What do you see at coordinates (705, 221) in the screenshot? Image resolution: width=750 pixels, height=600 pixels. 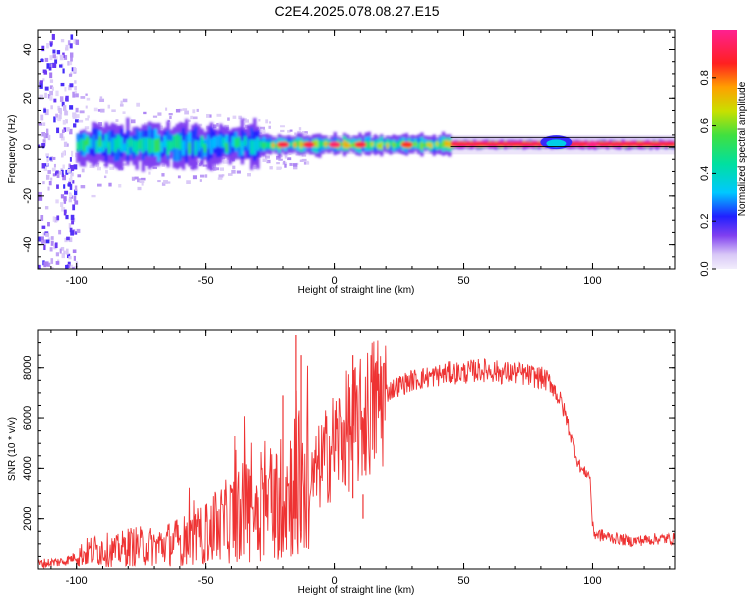 I see `colorbar-tick-label: 0.2` at bounding box center [705, 221].